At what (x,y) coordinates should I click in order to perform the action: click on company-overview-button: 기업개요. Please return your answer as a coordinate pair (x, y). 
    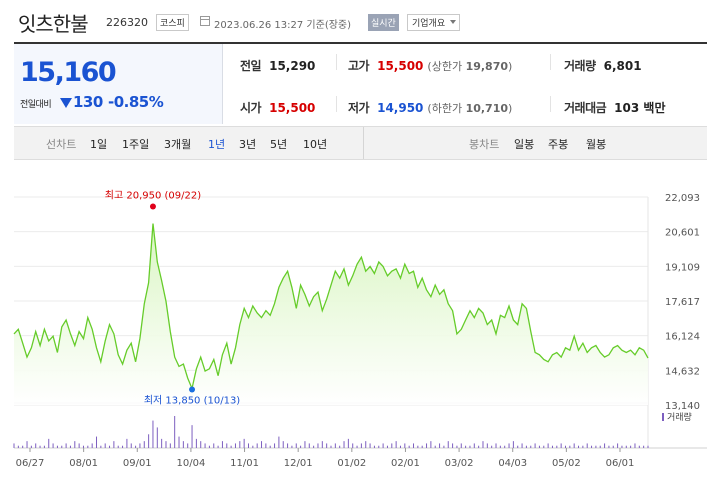
    Looking at the image, I should click on (434, 22).